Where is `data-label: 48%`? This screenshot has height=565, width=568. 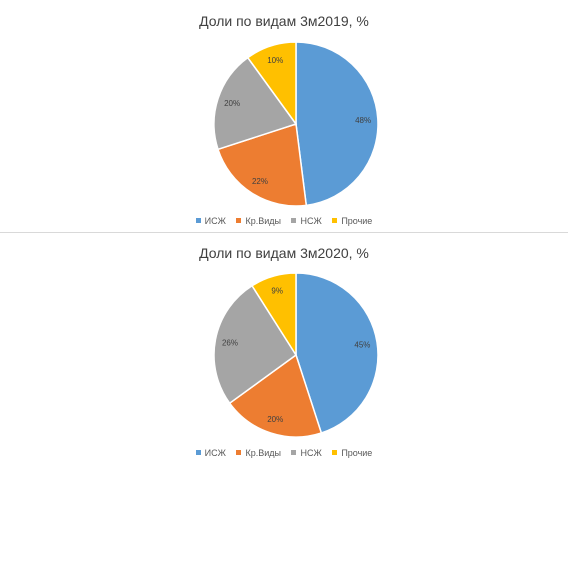 data-label: 48% is located at coordinates (363, 120).